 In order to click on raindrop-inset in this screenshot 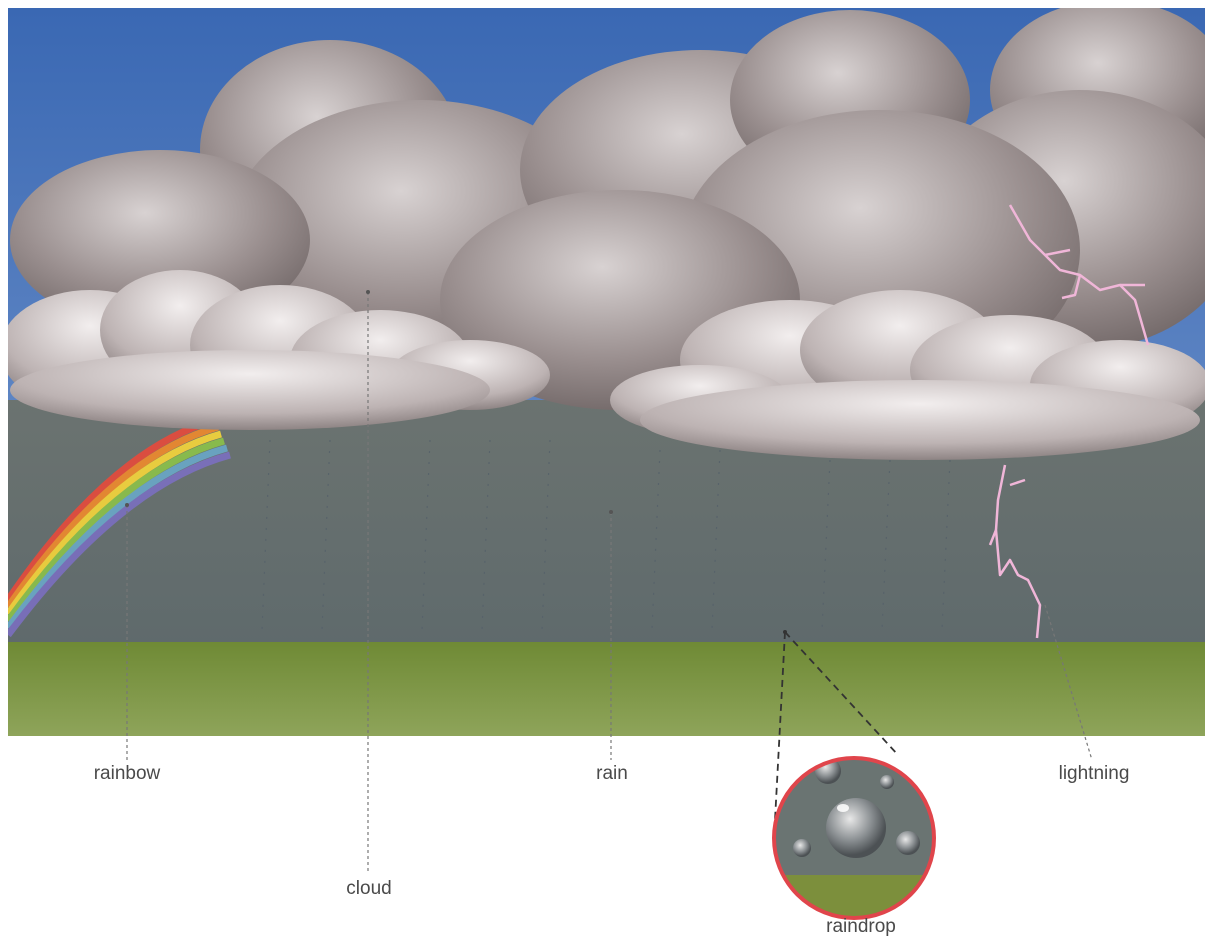, I will do `click(854, 838)`.